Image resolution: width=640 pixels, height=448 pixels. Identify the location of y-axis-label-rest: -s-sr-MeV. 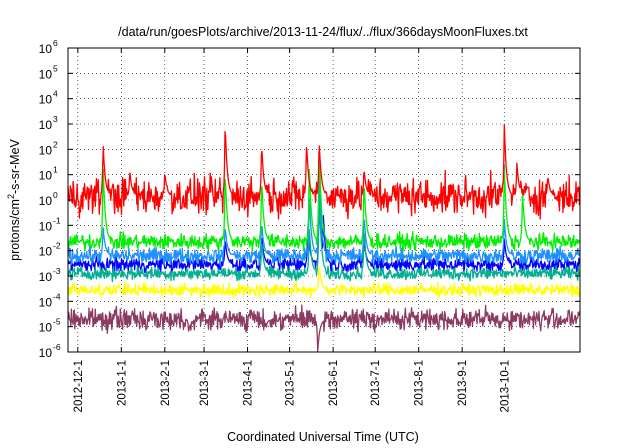
(15, 166).